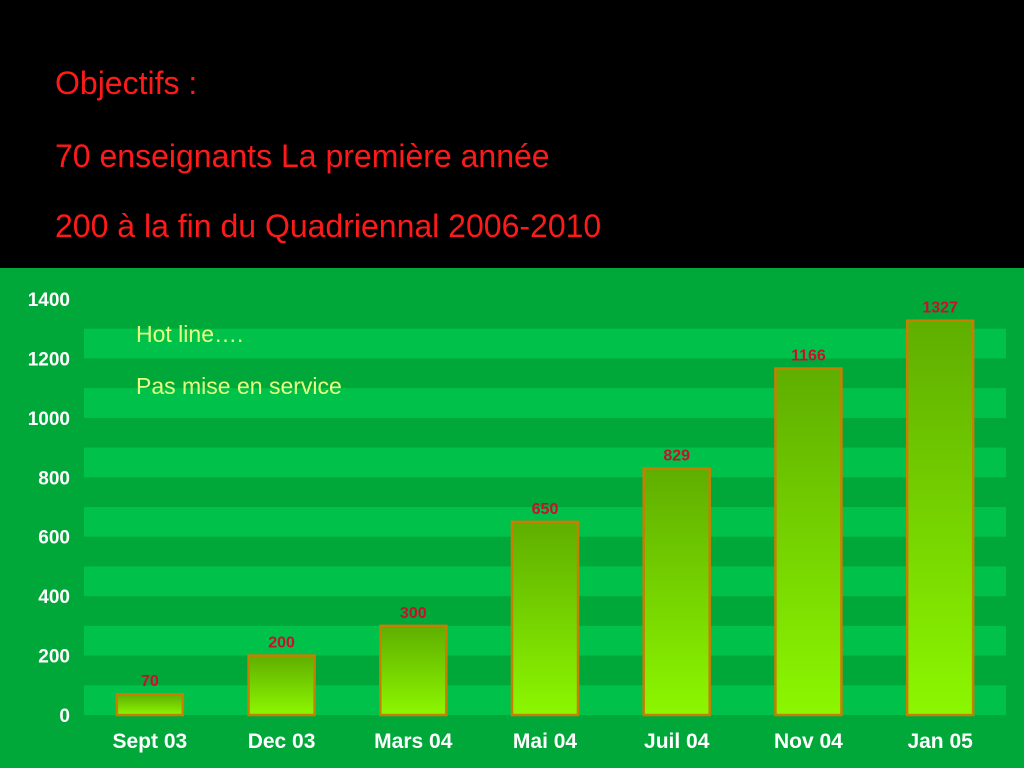 This screenshot has width=1024, height=768. Describe the element at coordinates (150, 741) in the screenshot. I see `x-tick-label: Sept 03` at that location.